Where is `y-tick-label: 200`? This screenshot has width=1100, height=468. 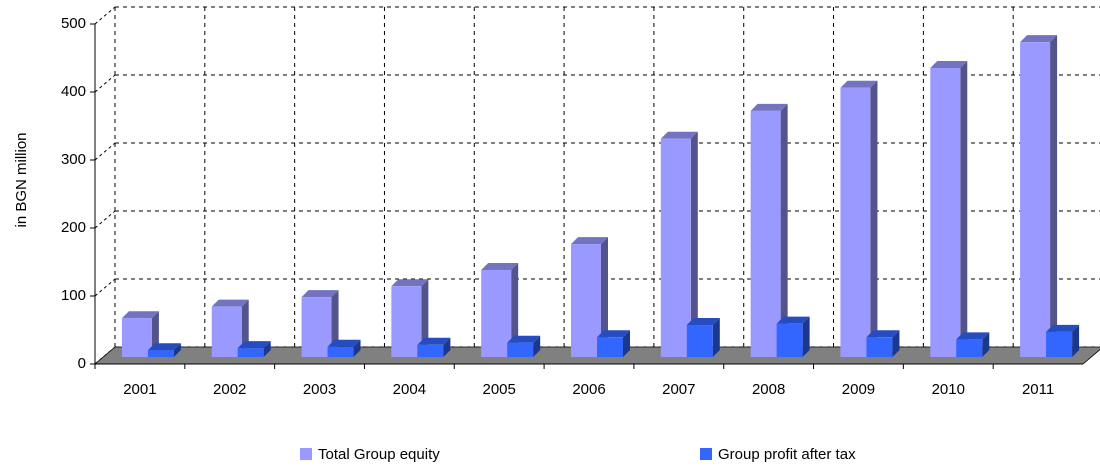 y-tick-label: 200 is located at coordinates (73, 227).